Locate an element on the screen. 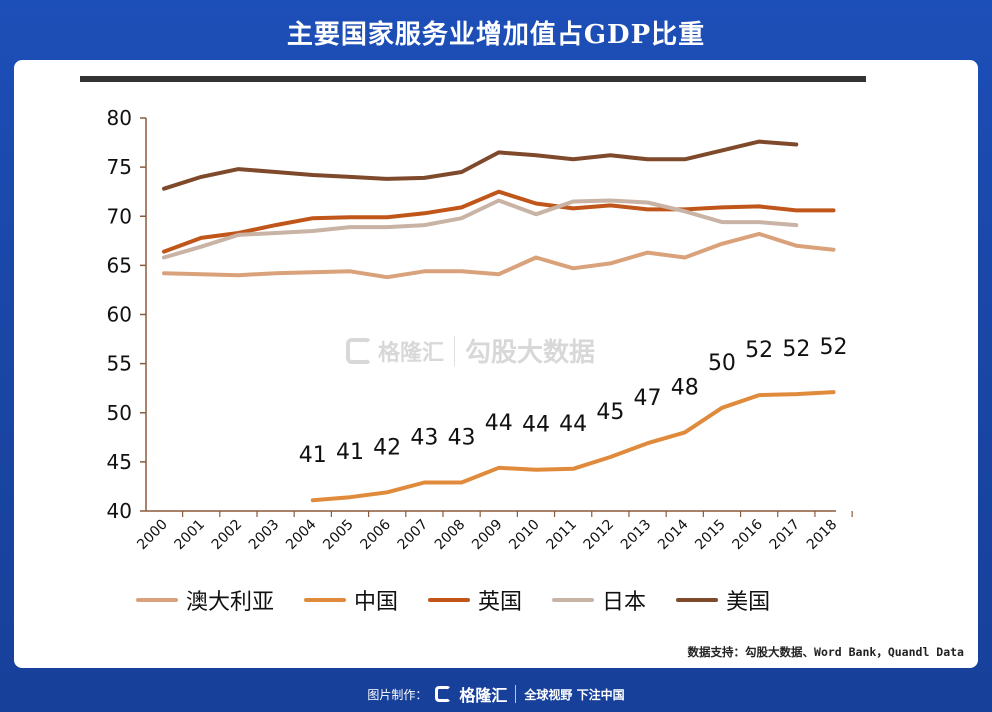 The width and height of the screenshot is (992, 712). x-tick-label: 2008 is located at coordinates (450, 535).